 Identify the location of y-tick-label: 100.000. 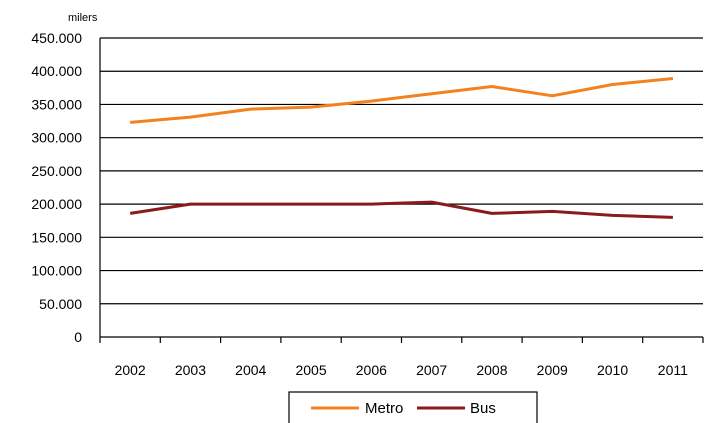
(56, 271).